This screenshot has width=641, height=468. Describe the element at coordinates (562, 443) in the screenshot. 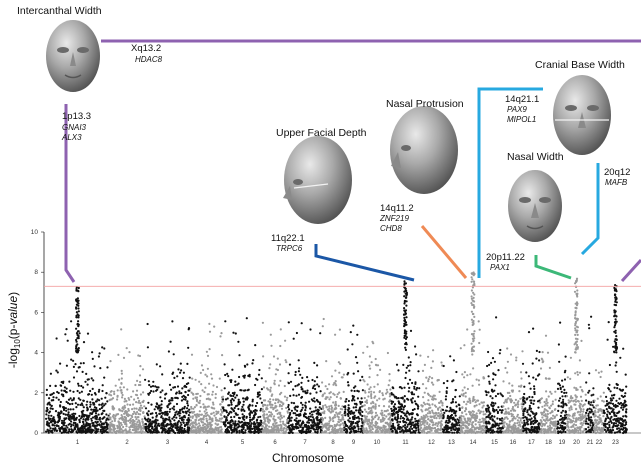

I see `x-tick-label-chr-19: 19` at that location.